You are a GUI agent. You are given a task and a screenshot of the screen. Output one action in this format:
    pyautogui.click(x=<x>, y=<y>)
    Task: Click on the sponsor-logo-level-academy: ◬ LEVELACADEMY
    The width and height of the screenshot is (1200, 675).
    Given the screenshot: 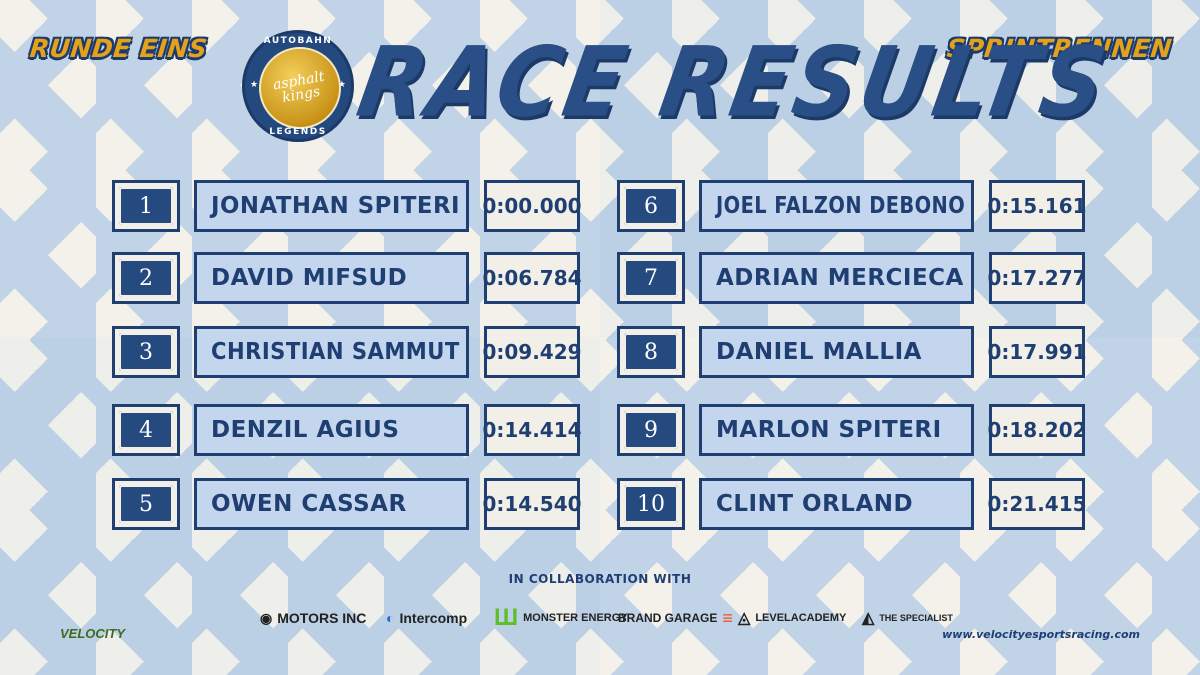 What is the action you would take?
    pyautogui.click(x=792, y=618)
    